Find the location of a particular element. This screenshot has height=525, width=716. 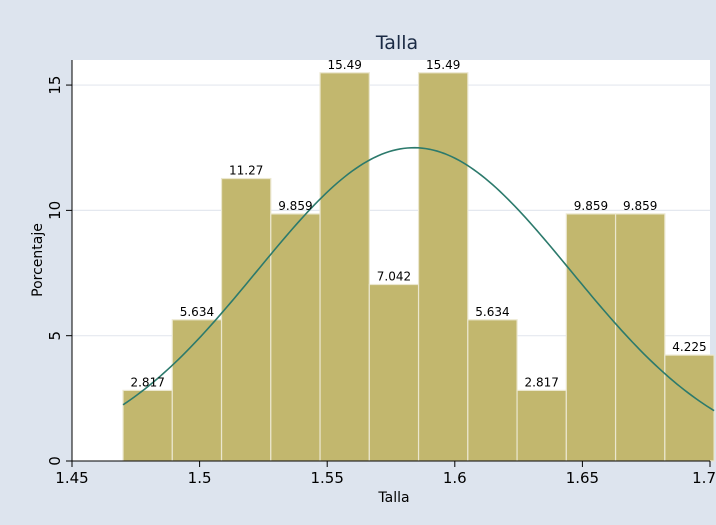

chart-title: Talla is located at coordinates (396, 43).